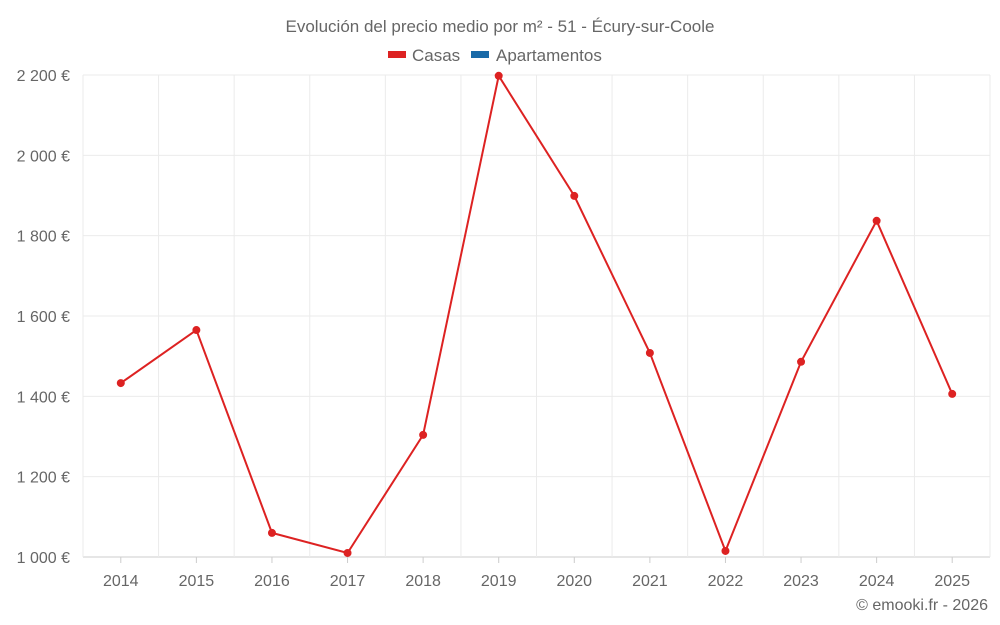  I want to click on legend-swatch-casas, so click(397, 54).